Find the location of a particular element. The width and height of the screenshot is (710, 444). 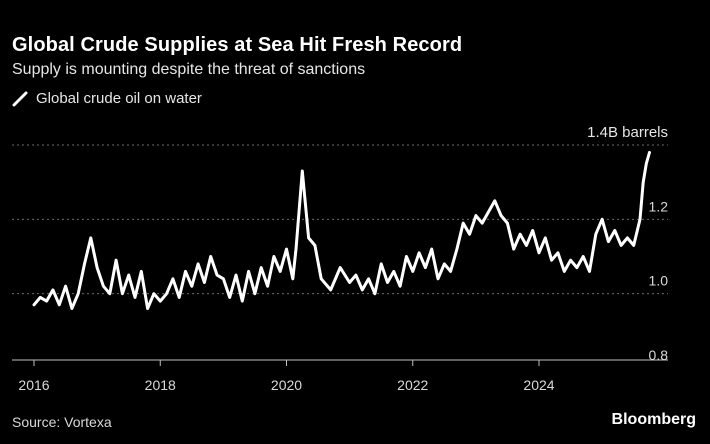

x-tick-label: 2018 is located at coordinates (160, 385).